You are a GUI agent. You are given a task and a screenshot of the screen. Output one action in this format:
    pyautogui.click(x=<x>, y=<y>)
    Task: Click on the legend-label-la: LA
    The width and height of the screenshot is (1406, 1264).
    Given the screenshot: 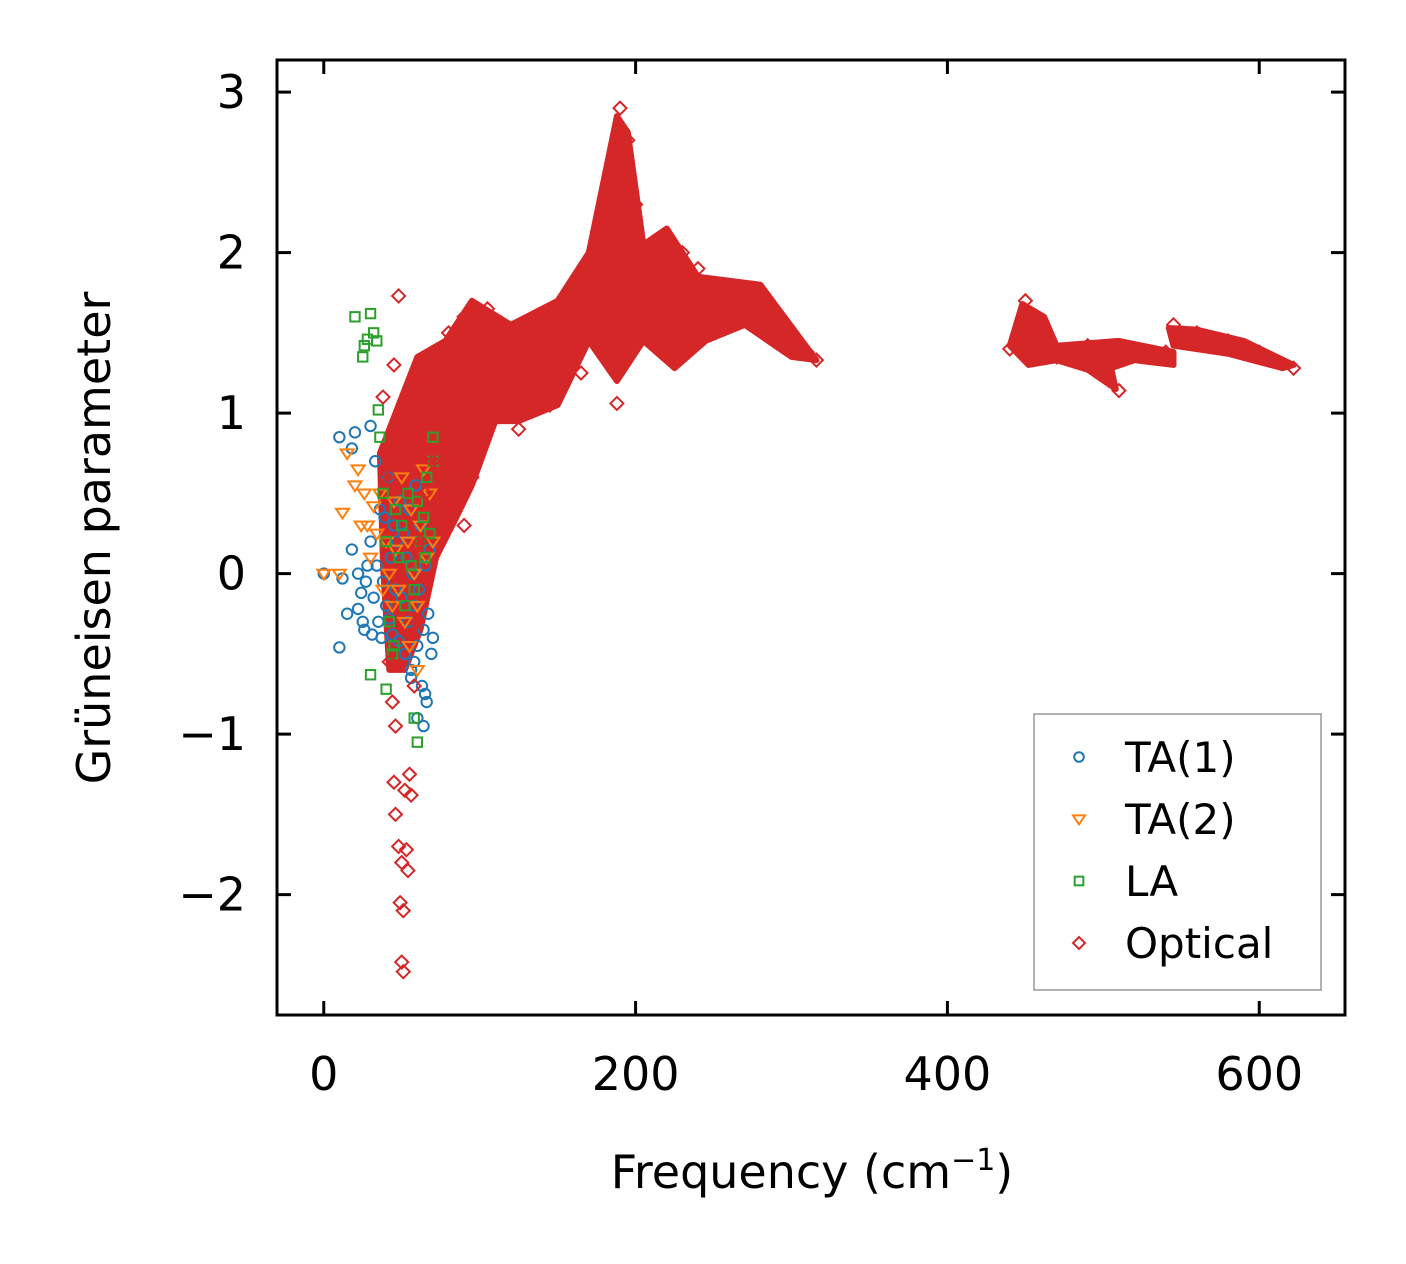 What is the action you would take?
    pyautogui.click(x=1151, y=881)
    